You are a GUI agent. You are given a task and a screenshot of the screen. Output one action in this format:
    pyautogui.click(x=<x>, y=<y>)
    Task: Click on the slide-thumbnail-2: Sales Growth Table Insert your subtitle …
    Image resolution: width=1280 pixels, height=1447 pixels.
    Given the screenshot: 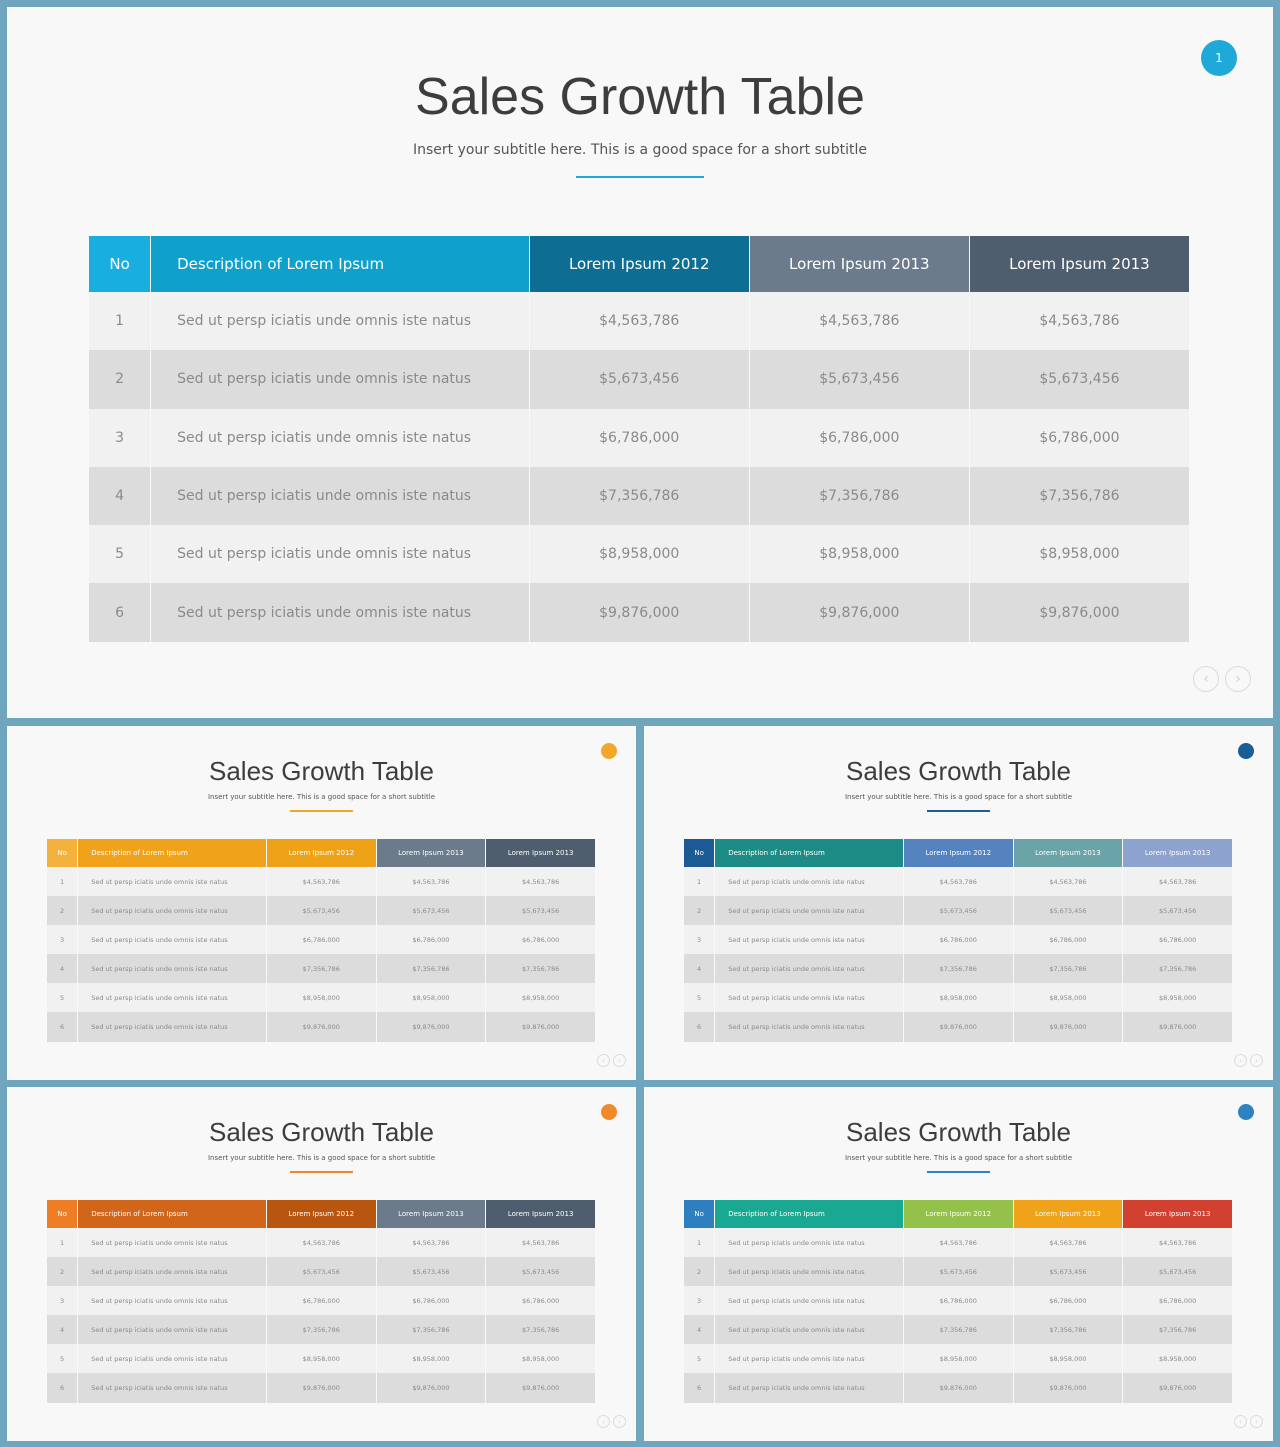 What is the action you would take?
    pyautogui.click(x=321, y=903)
    